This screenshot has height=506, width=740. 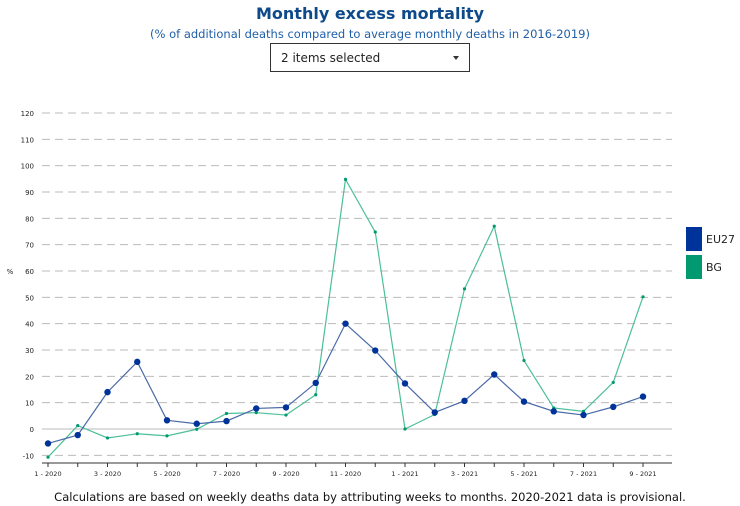 I want to click on y-tick-label: 60, so click(x=29, y=272).